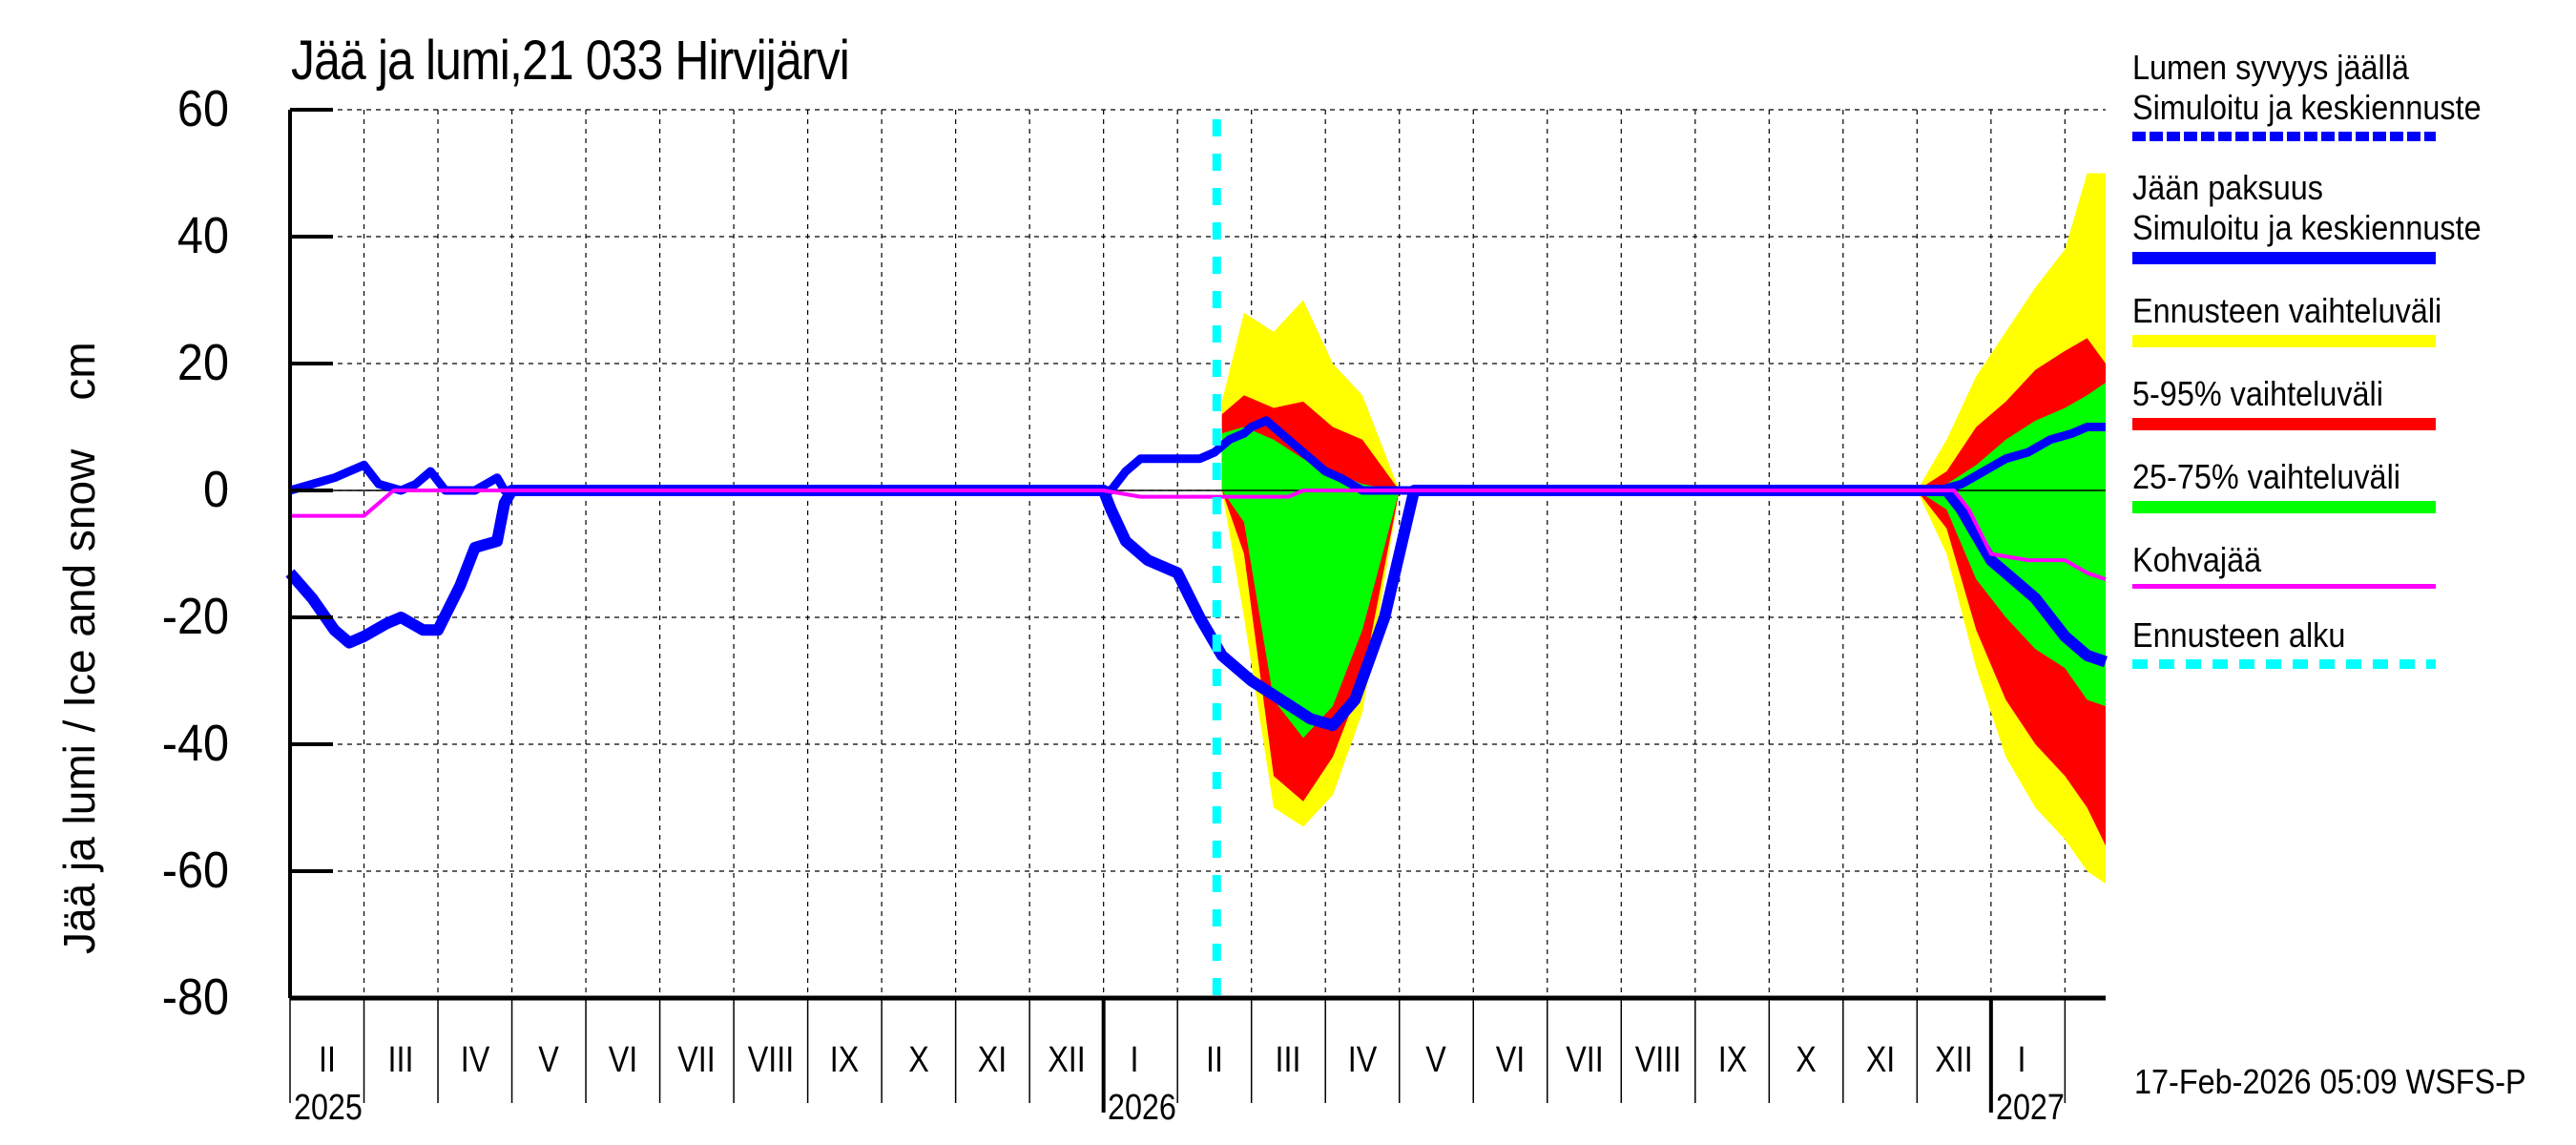 The image size is (2576, 1145). What do you see at coordinates (203, 363) in the screenshot?
I see `y-tick-label: 20` at bounding box center [203, 363].